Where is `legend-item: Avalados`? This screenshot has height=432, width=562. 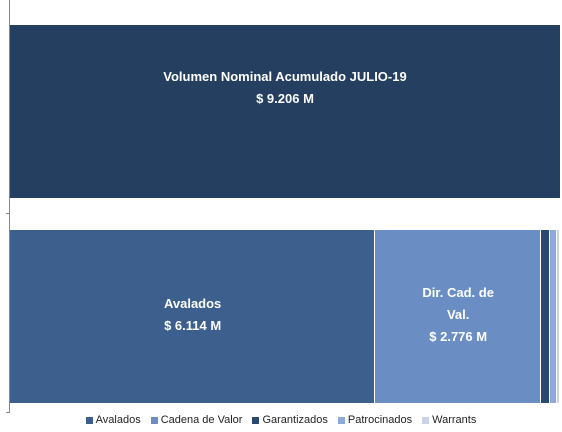 legend-item: Avalados is located at coordinates (113, 420).